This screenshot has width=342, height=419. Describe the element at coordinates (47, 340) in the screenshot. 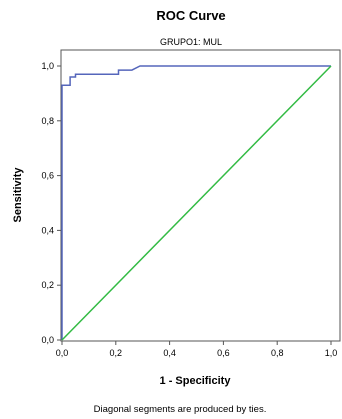

I see `y-tick-label: 0,0` at that location.